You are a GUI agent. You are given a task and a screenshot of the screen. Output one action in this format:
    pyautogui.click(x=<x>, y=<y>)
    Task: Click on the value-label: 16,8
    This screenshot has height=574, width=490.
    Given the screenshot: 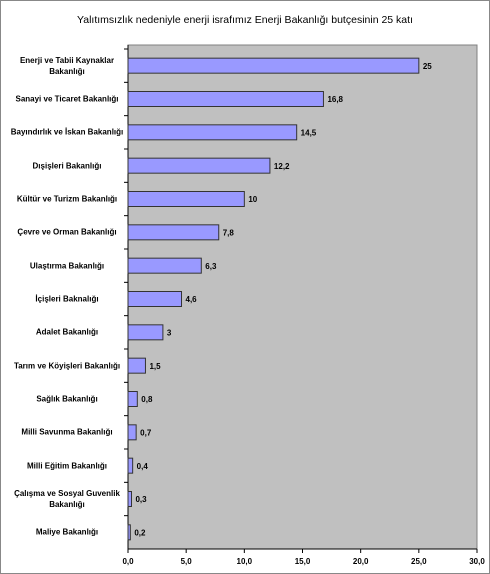 What is the action you would take?
    pyautogui.click(x=335, y=99)
    